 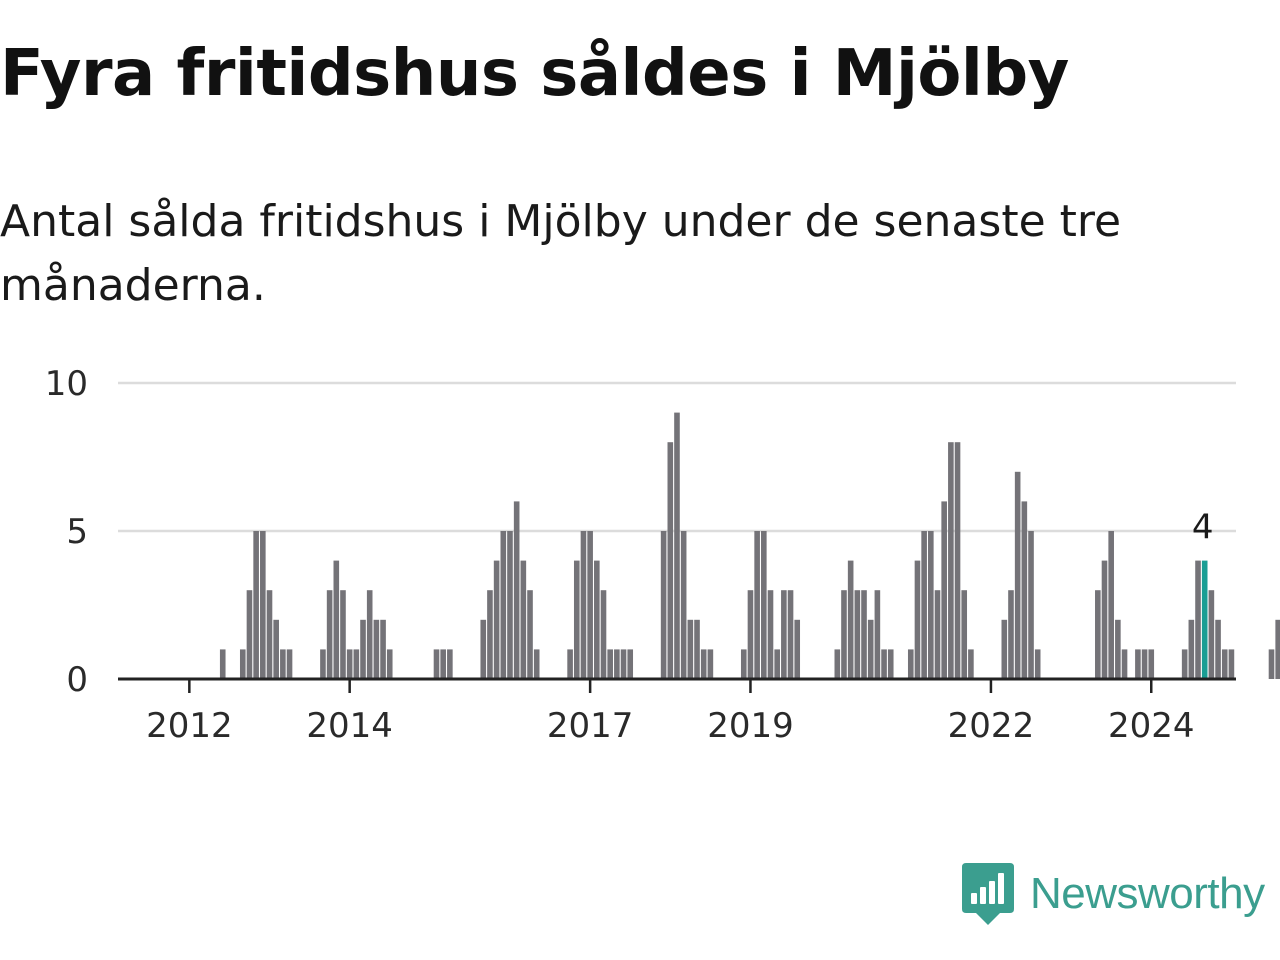 What do you see at coordinates (534, 74) in the screenshot?
I see `chart-title: Fyra fritidshus såldes i Mjölby` at bounding box center [534, 74].